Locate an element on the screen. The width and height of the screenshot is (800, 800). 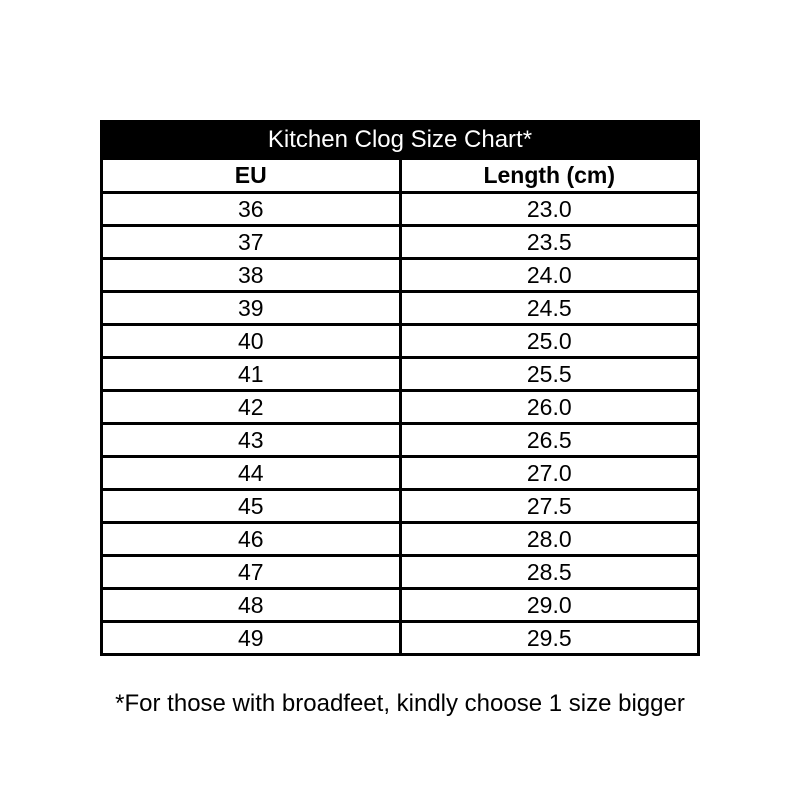
table-row: 37 23.5 is located at coordinates (400, 242).